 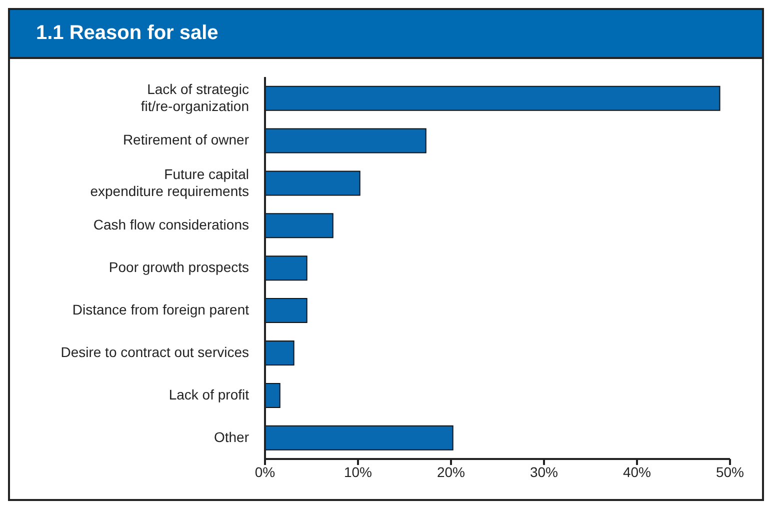 I want to click on x-tick-label: 0%, so click(x=265, y=472).